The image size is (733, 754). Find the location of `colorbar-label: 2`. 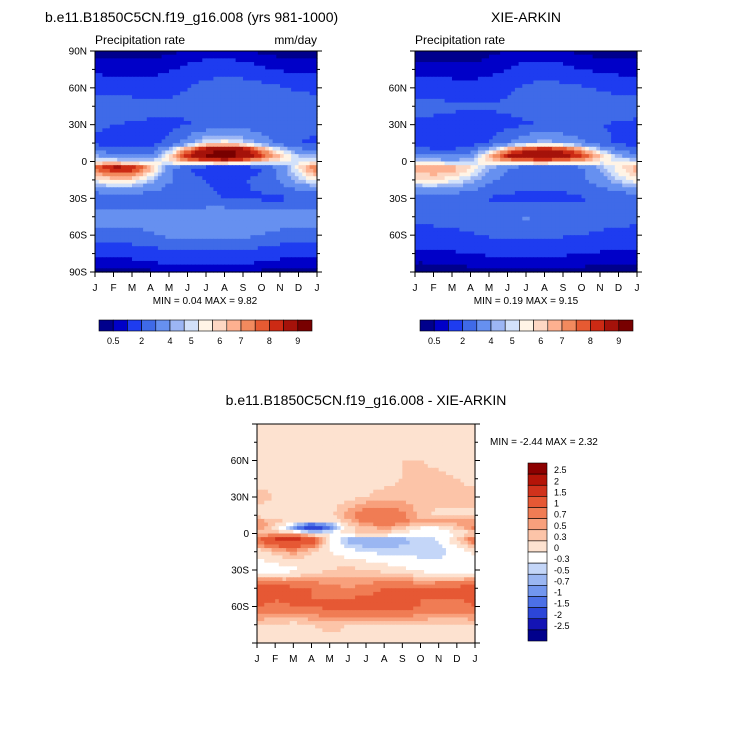

colorbar-label: 2 is located at coordinates (141, 341).